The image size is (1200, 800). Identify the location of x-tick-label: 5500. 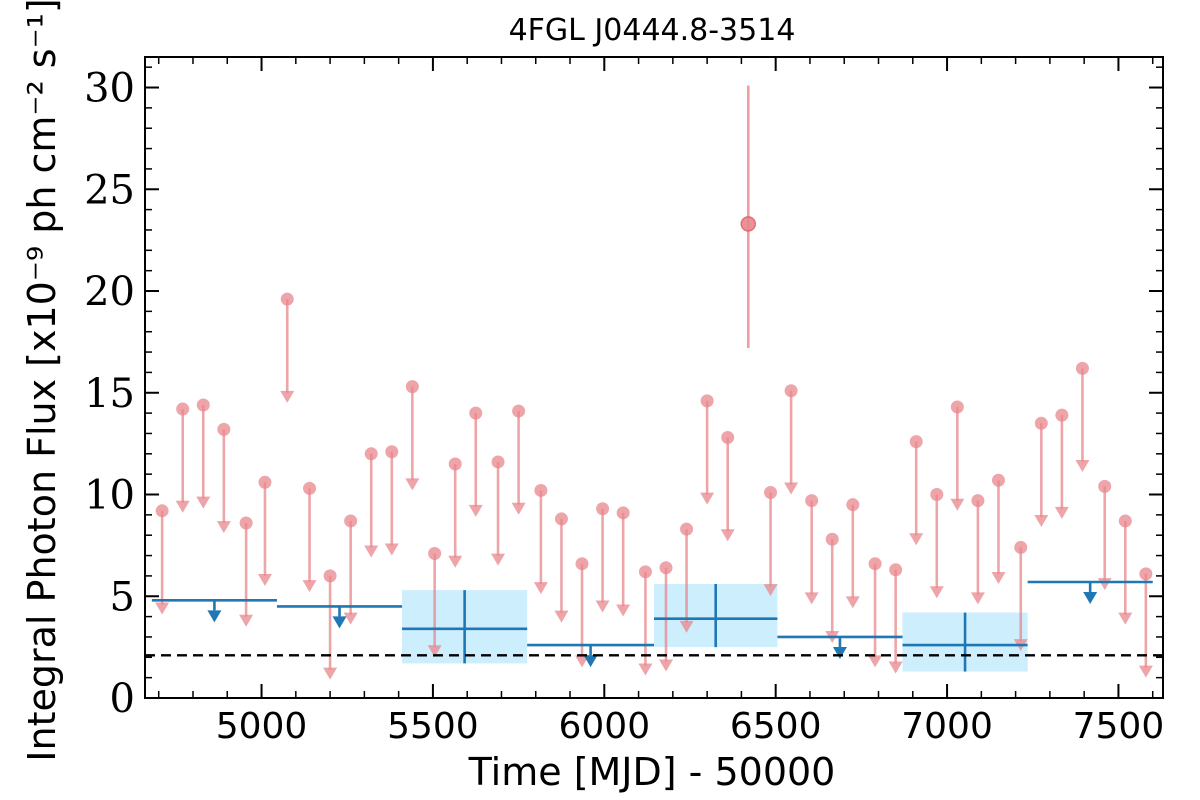
(433, 726).